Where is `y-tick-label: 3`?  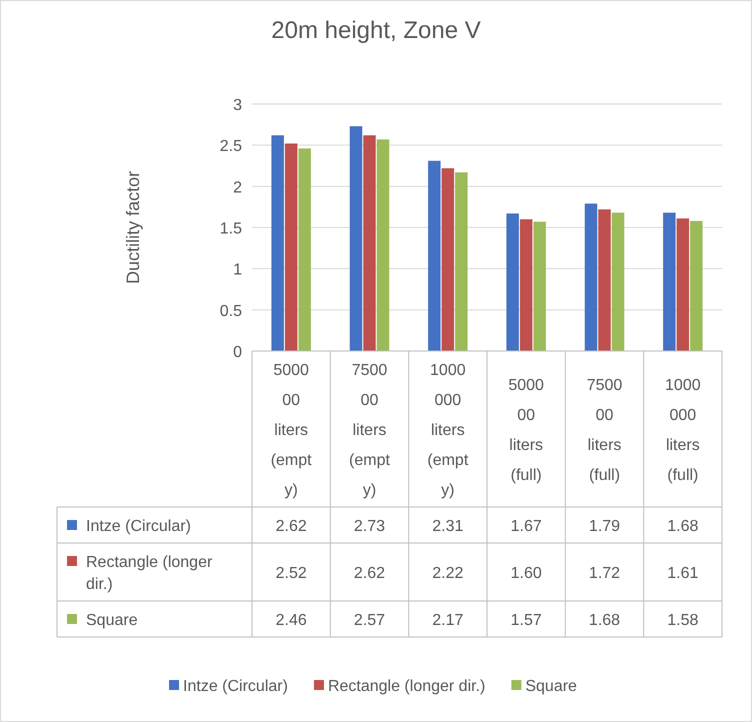
y-tick-label: 3 is located at coordinates (237, 105).